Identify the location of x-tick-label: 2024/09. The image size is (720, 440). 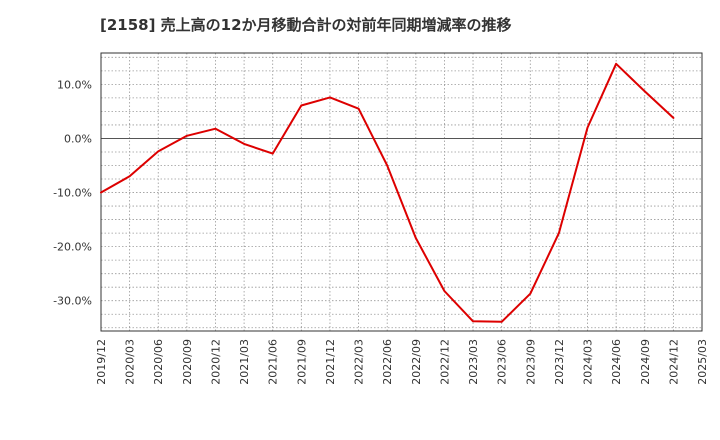
(645, 362).